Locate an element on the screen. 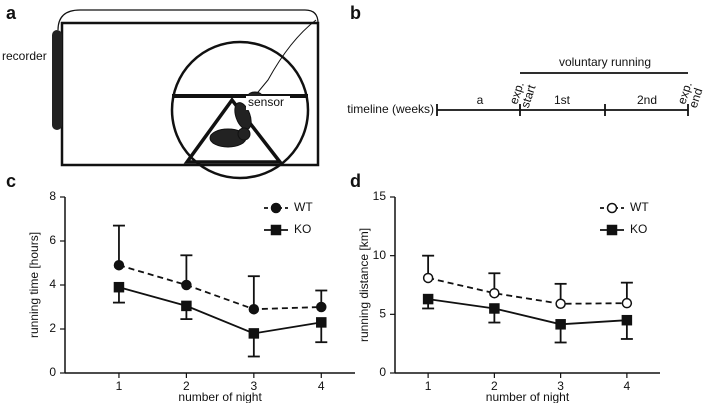 The image size is (711, 403). start-marker: exp. start is located at coordinates (523, 95).